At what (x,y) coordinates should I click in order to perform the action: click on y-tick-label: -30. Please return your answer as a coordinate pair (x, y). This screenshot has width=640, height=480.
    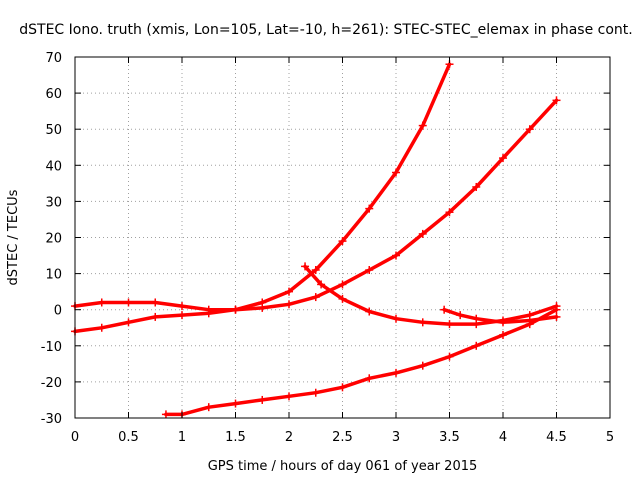
    Looking at the image, I should click on (51, 419).